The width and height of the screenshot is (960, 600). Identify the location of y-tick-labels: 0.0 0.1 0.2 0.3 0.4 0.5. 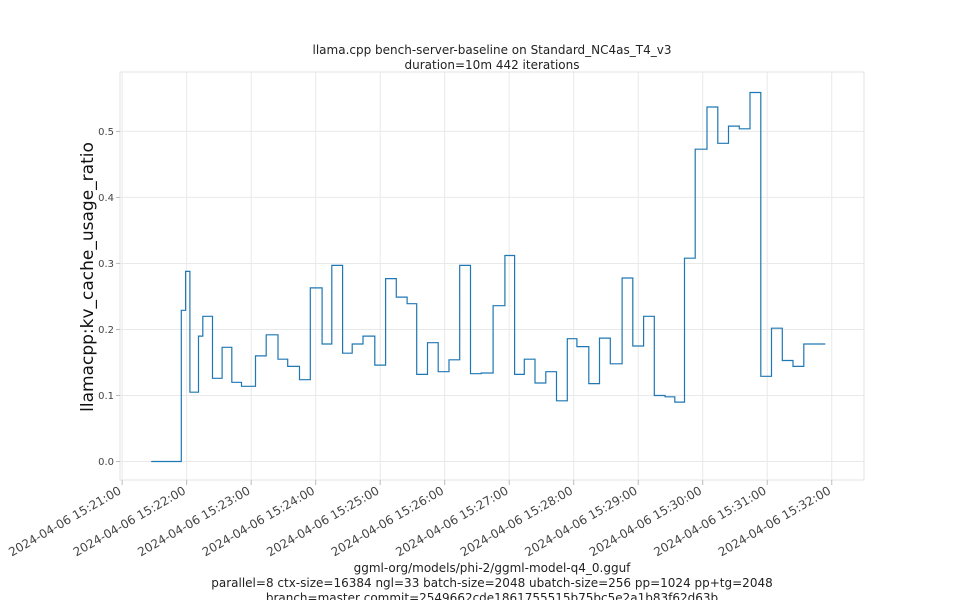
(106, 297).